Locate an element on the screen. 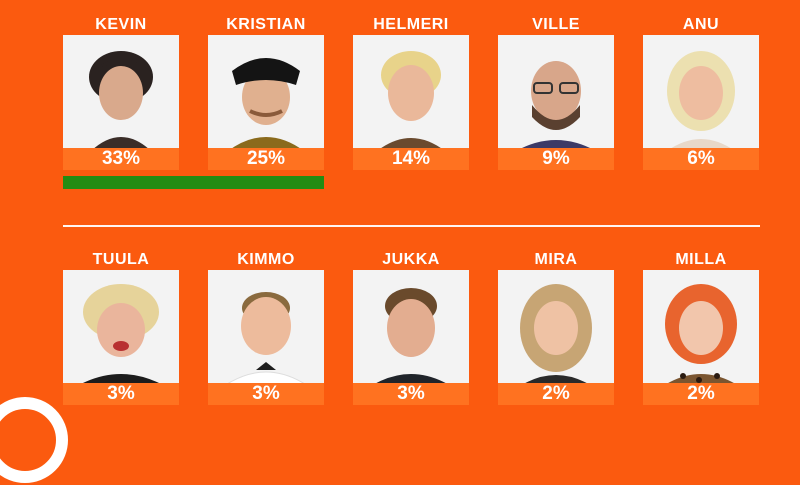 The height and width of the screenshot is (485, 800). circle-logo-icon is located at coordinates (34, 440).